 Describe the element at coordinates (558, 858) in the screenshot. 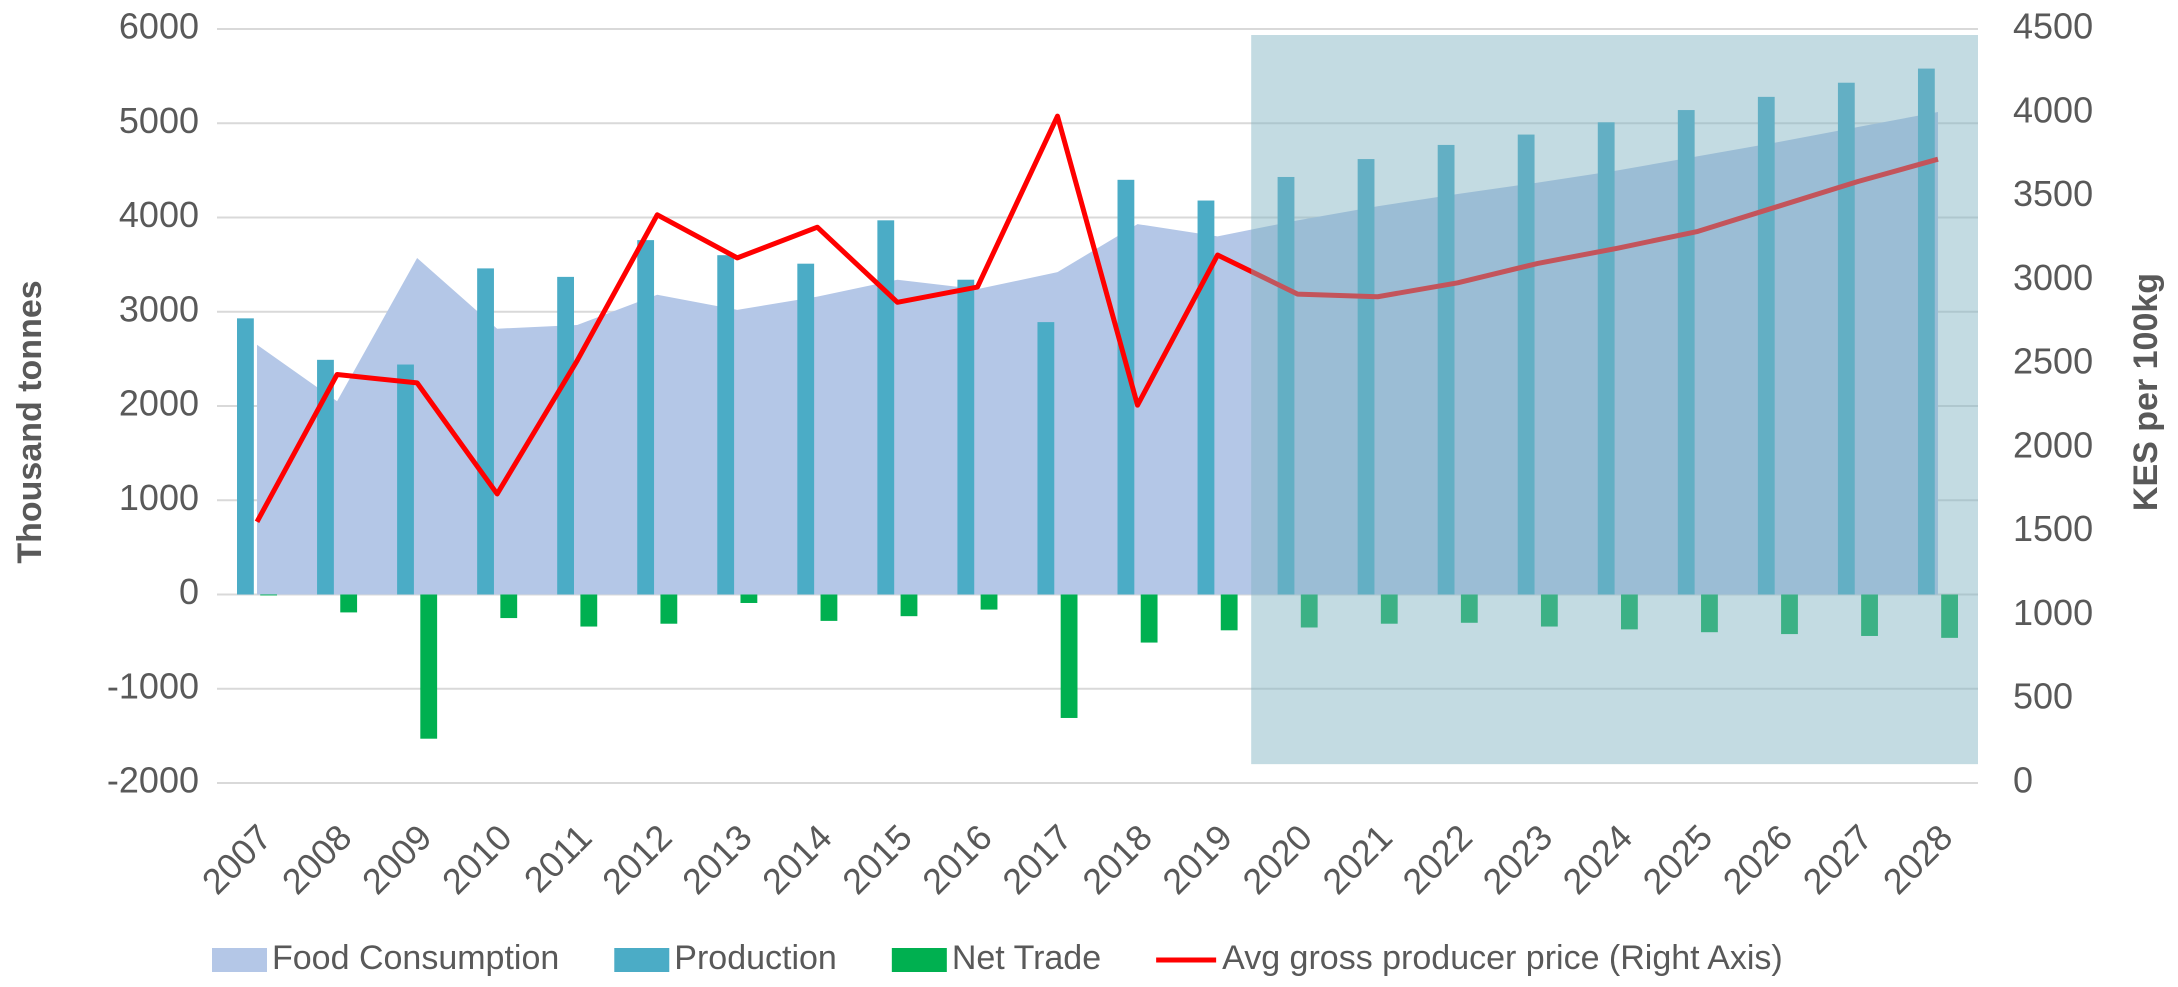

I see `x-tick-label: 2011` at that location.